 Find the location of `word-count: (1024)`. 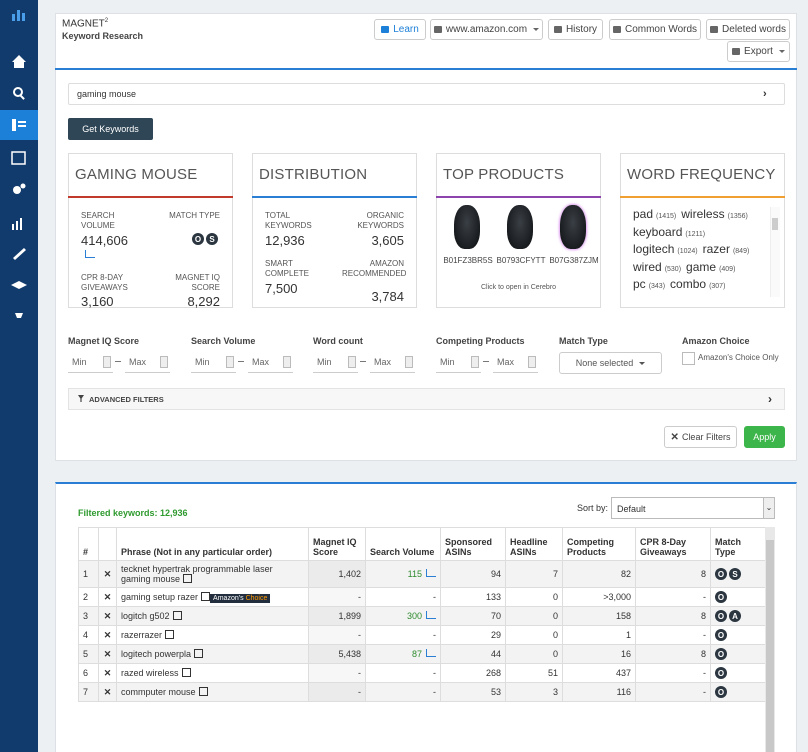

word-count: (1024) is located at coordinates (687, 251).